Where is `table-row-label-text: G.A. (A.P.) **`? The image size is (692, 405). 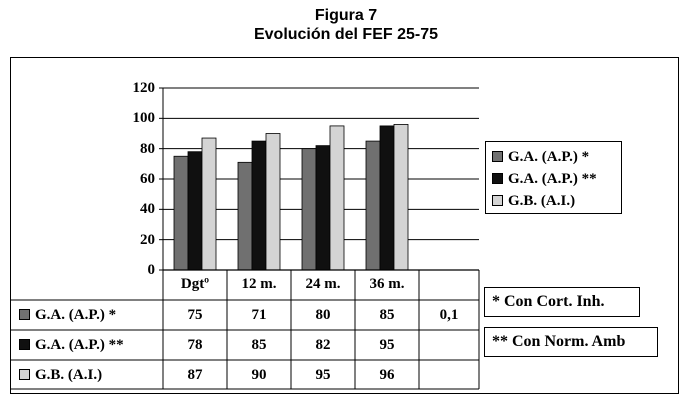 table-row-label-text: G.A. (A.P.) ** is located at coordinates (79, 345).